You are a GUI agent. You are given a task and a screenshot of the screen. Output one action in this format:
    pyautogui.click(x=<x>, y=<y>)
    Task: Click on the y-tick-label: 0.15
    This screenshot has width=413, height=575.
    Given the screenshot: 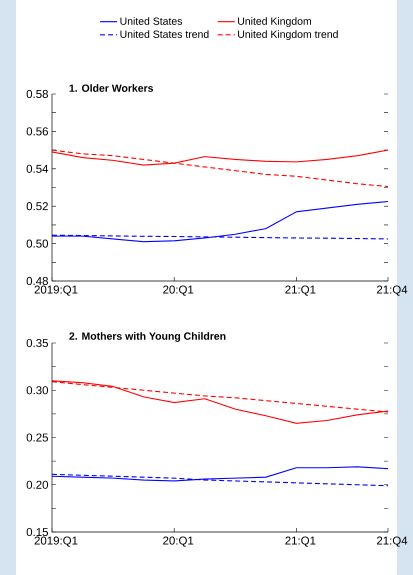 What is the action you would take?
    pyautogui.click(x=37, y=532)
    